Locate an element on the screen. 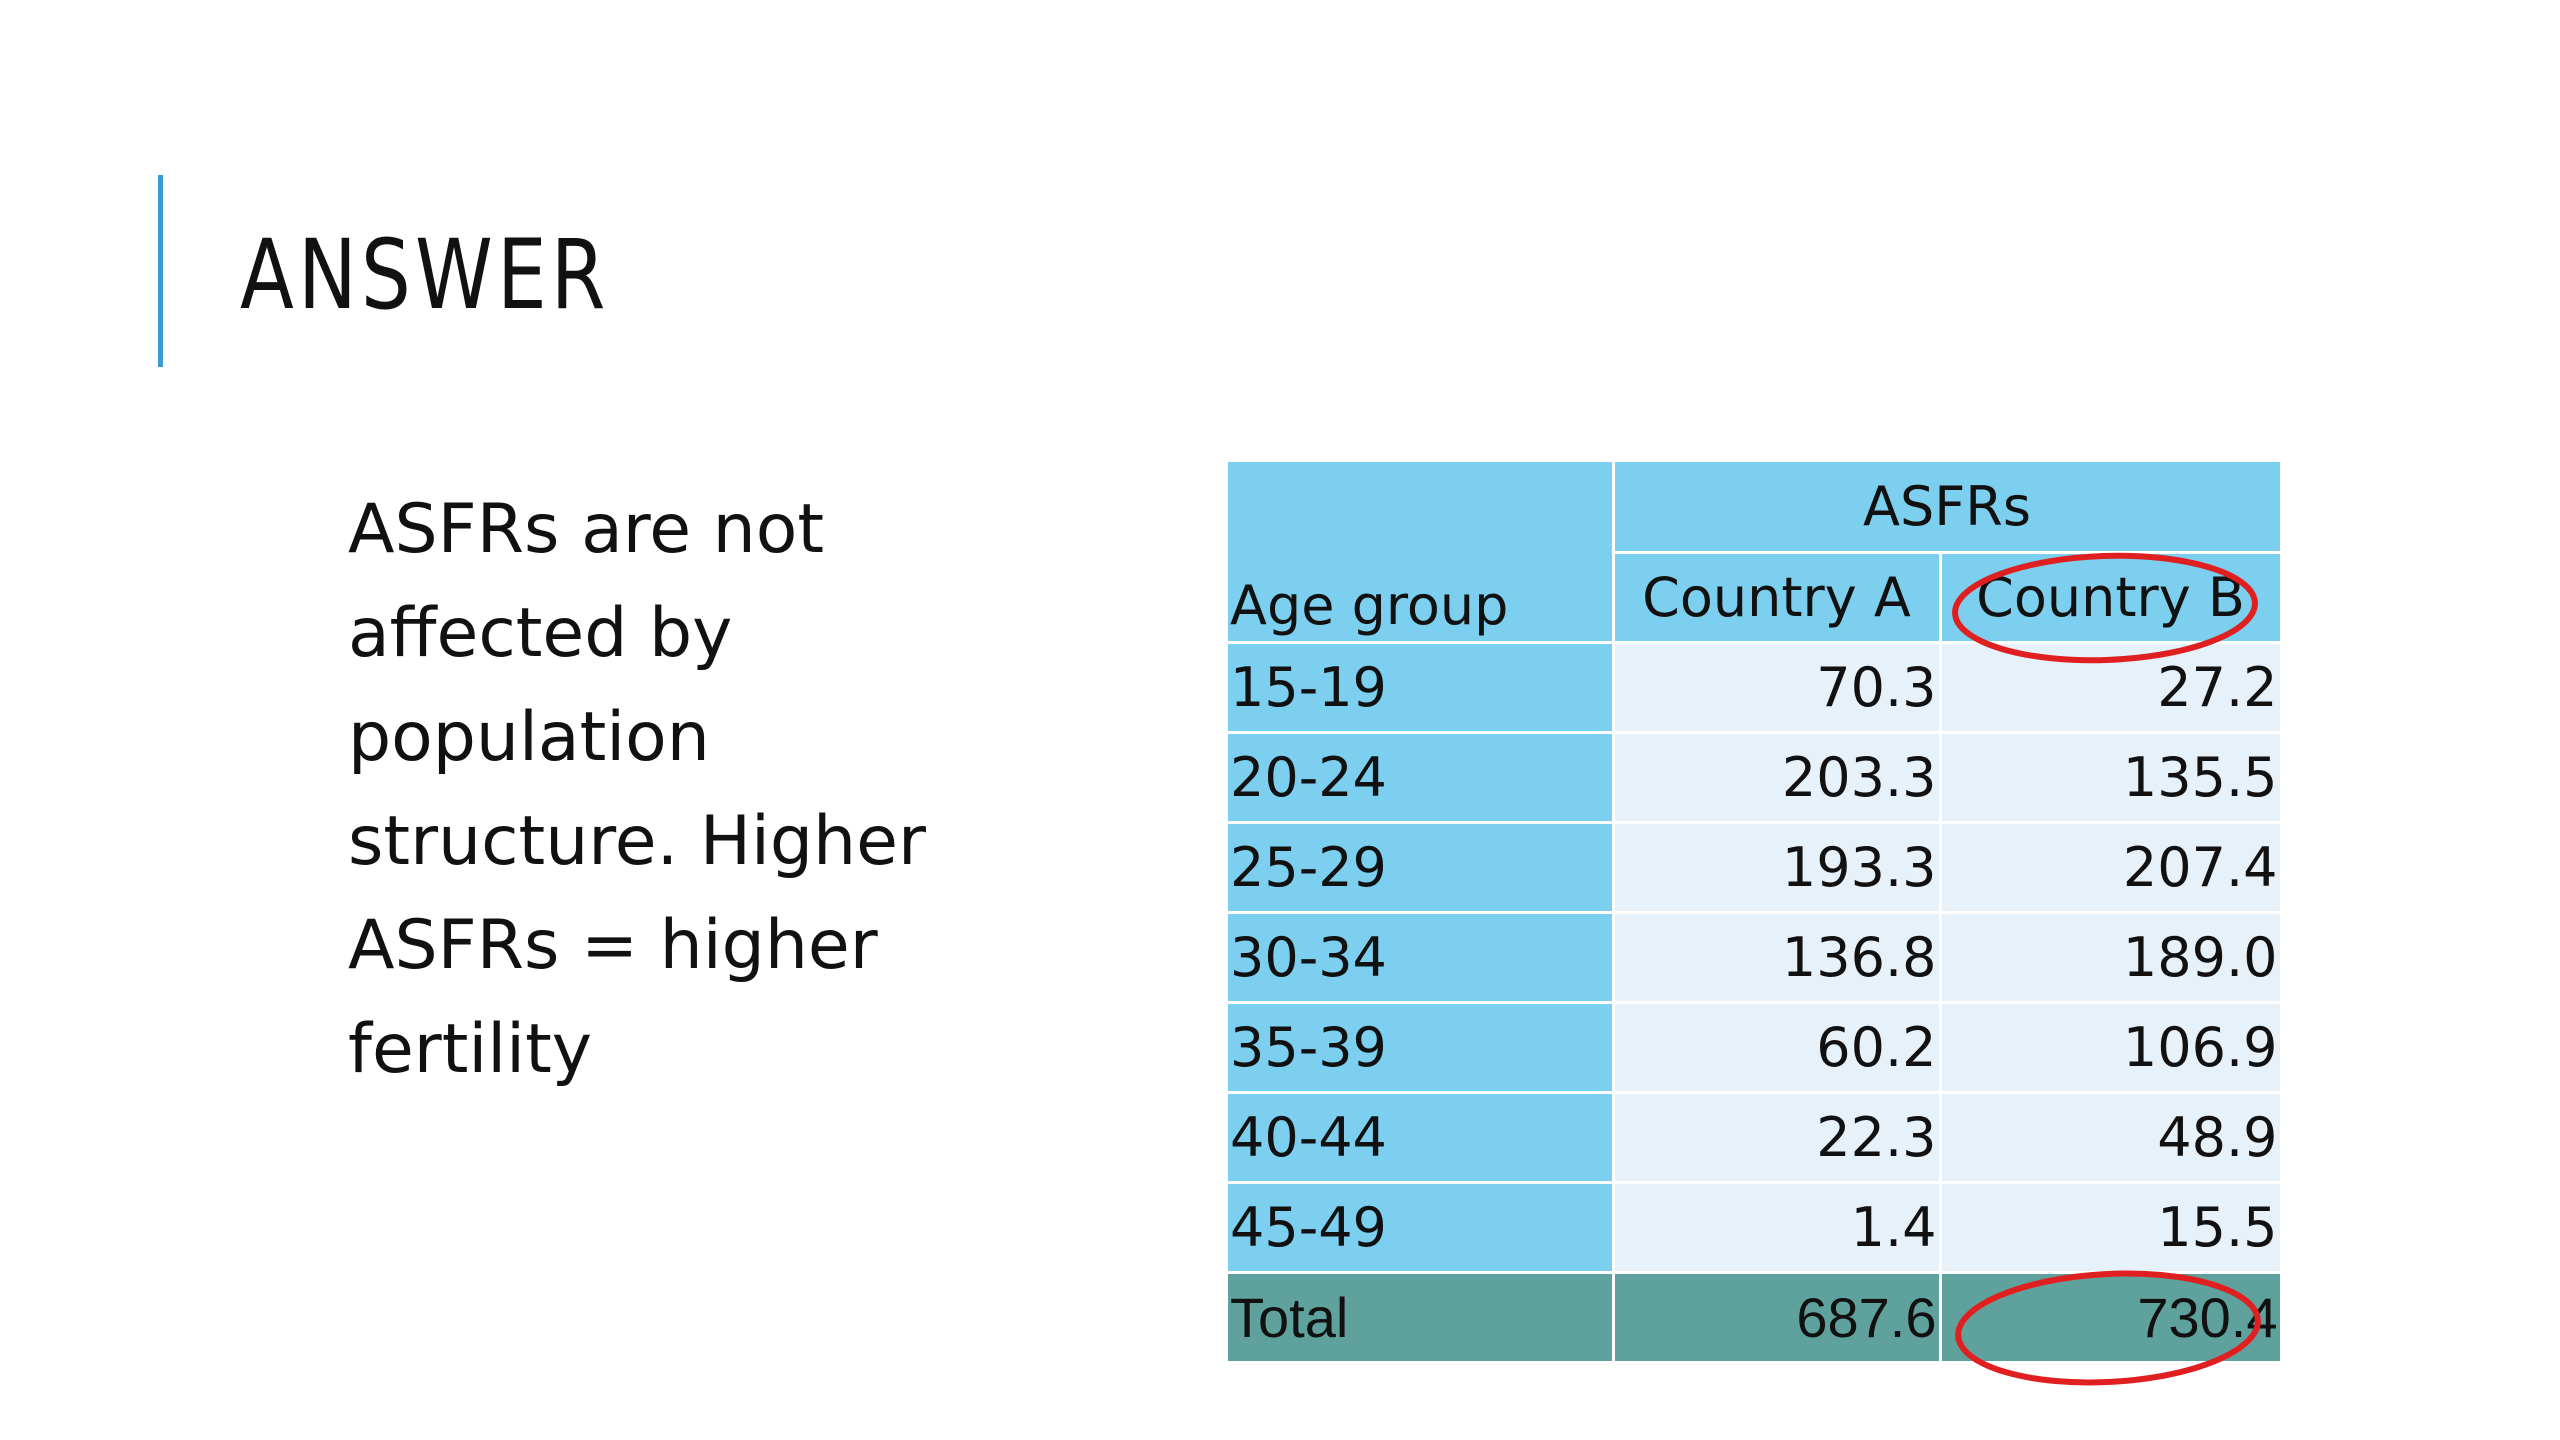  table-row: 15-19 70.3 27.2 is located at coordinates (1755, 688).